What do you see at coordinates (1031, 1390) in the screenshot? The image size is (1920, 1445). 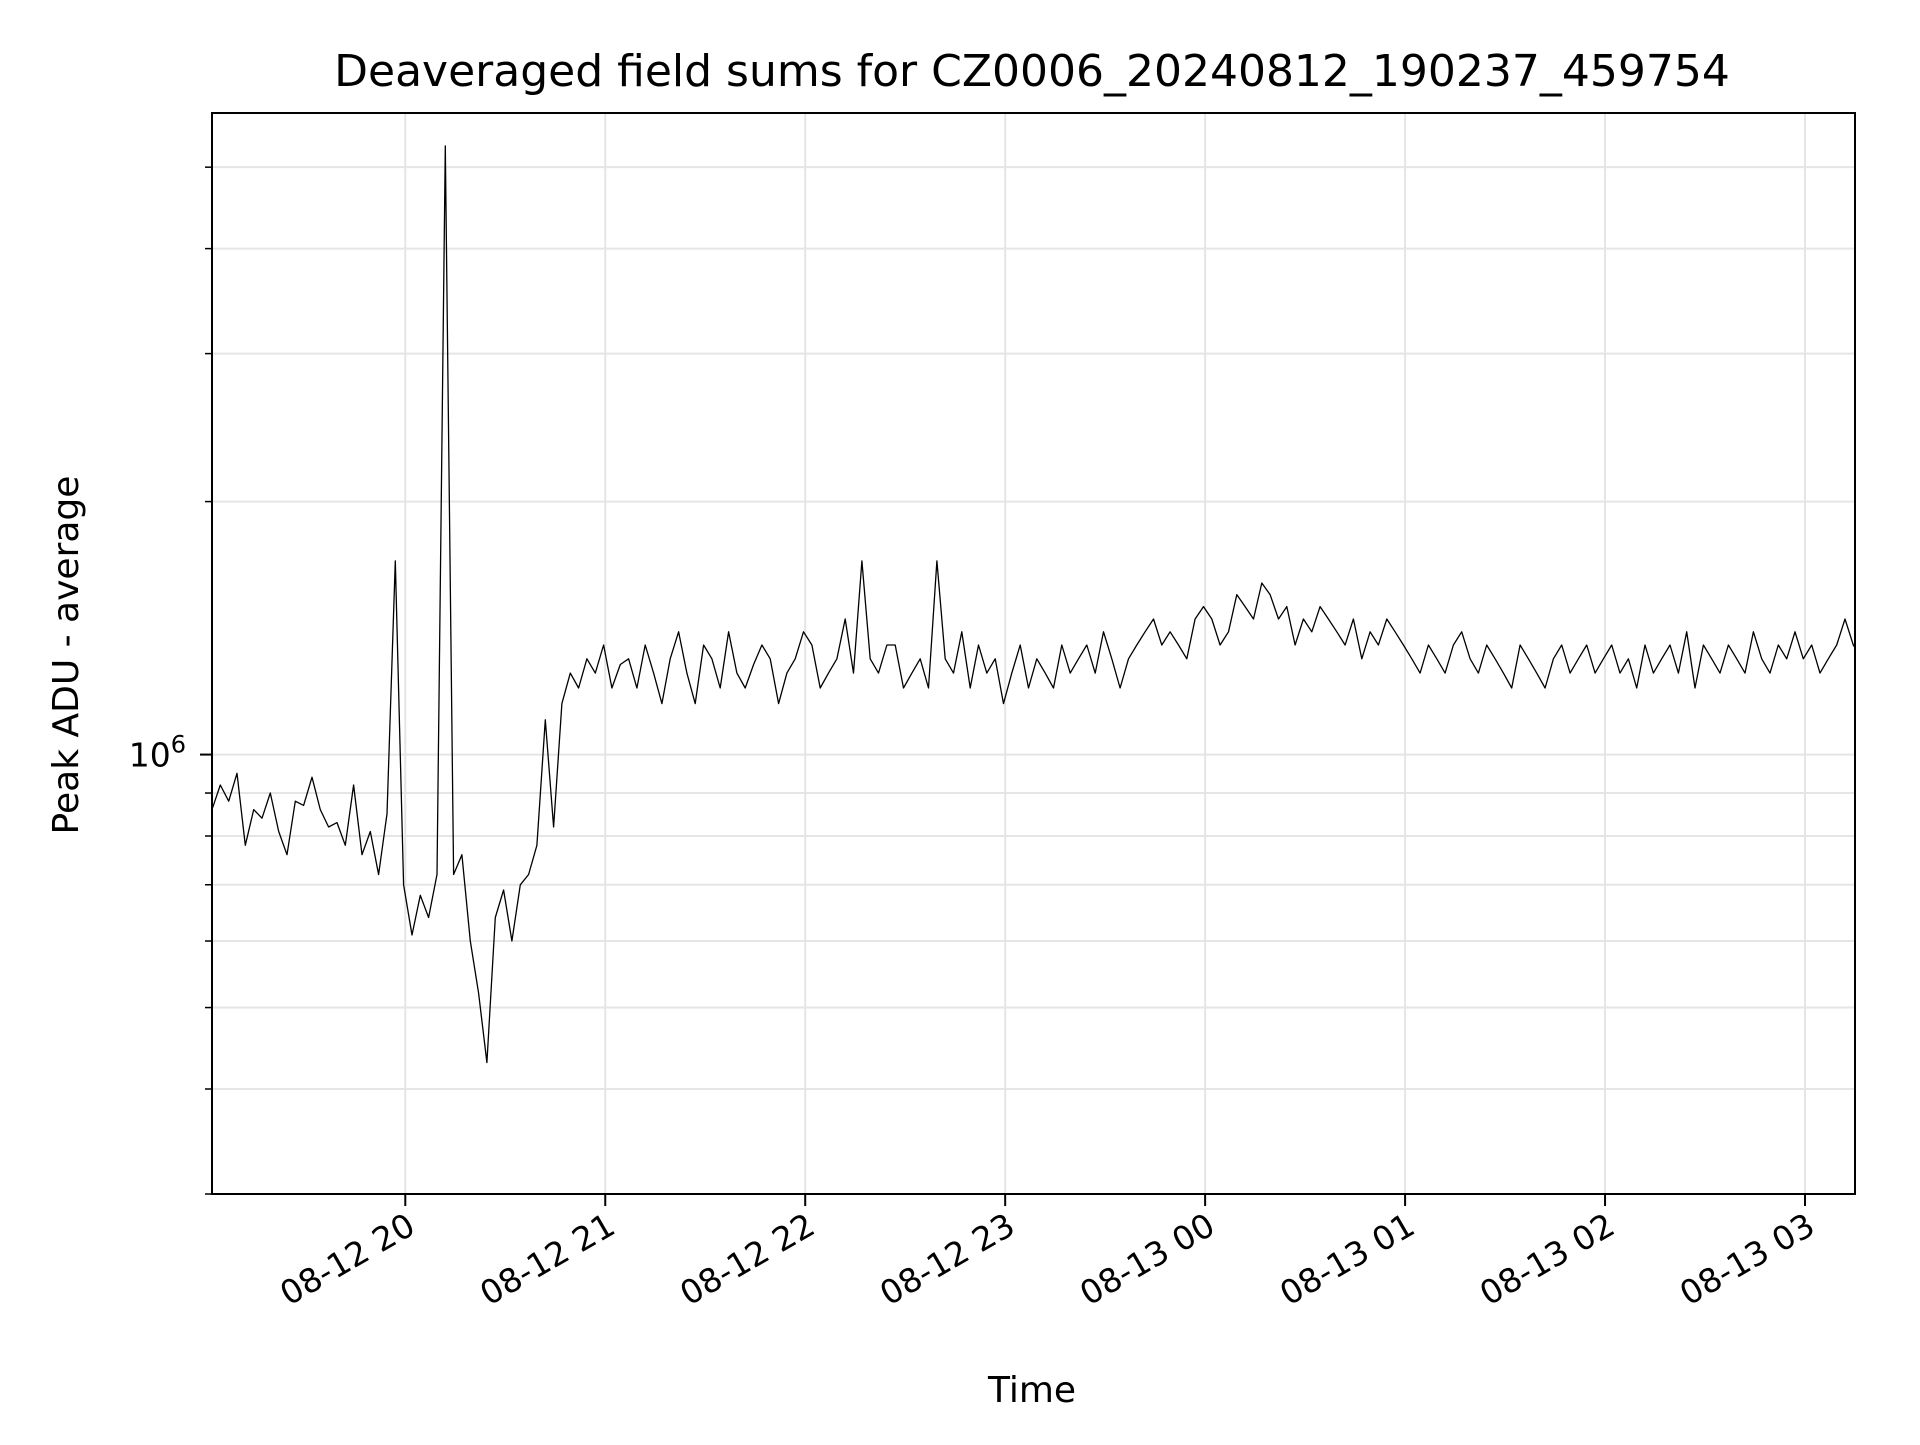 I see `x-axis-label: Time` at bounding box center [1031, 1390].